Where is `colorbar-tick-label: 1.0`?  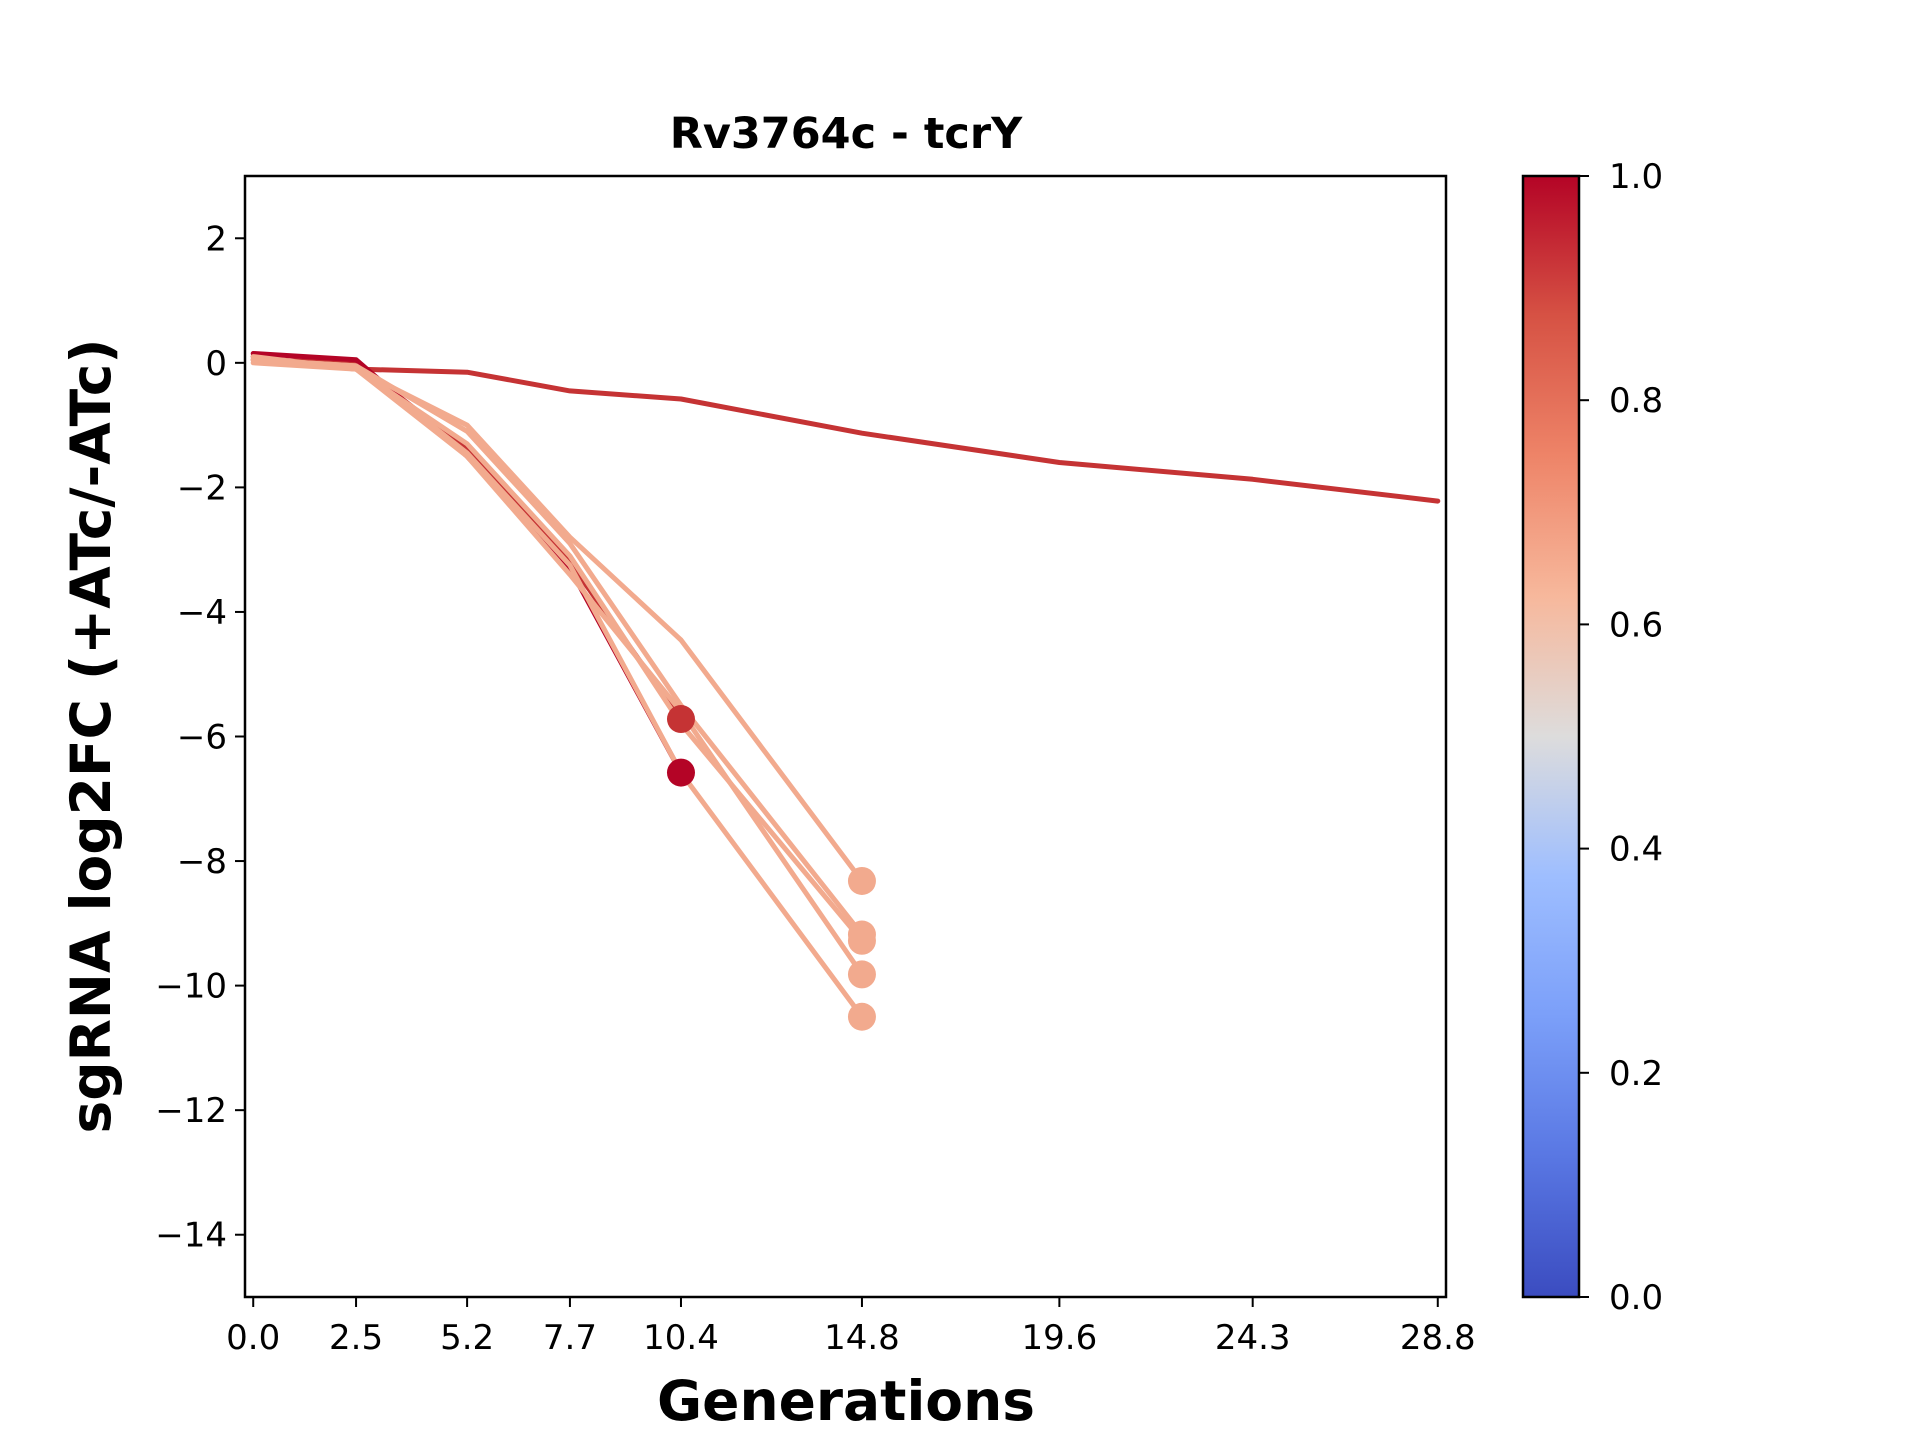
colorbar-tick-label: 1.0 is located at coordinates (1636, 177).